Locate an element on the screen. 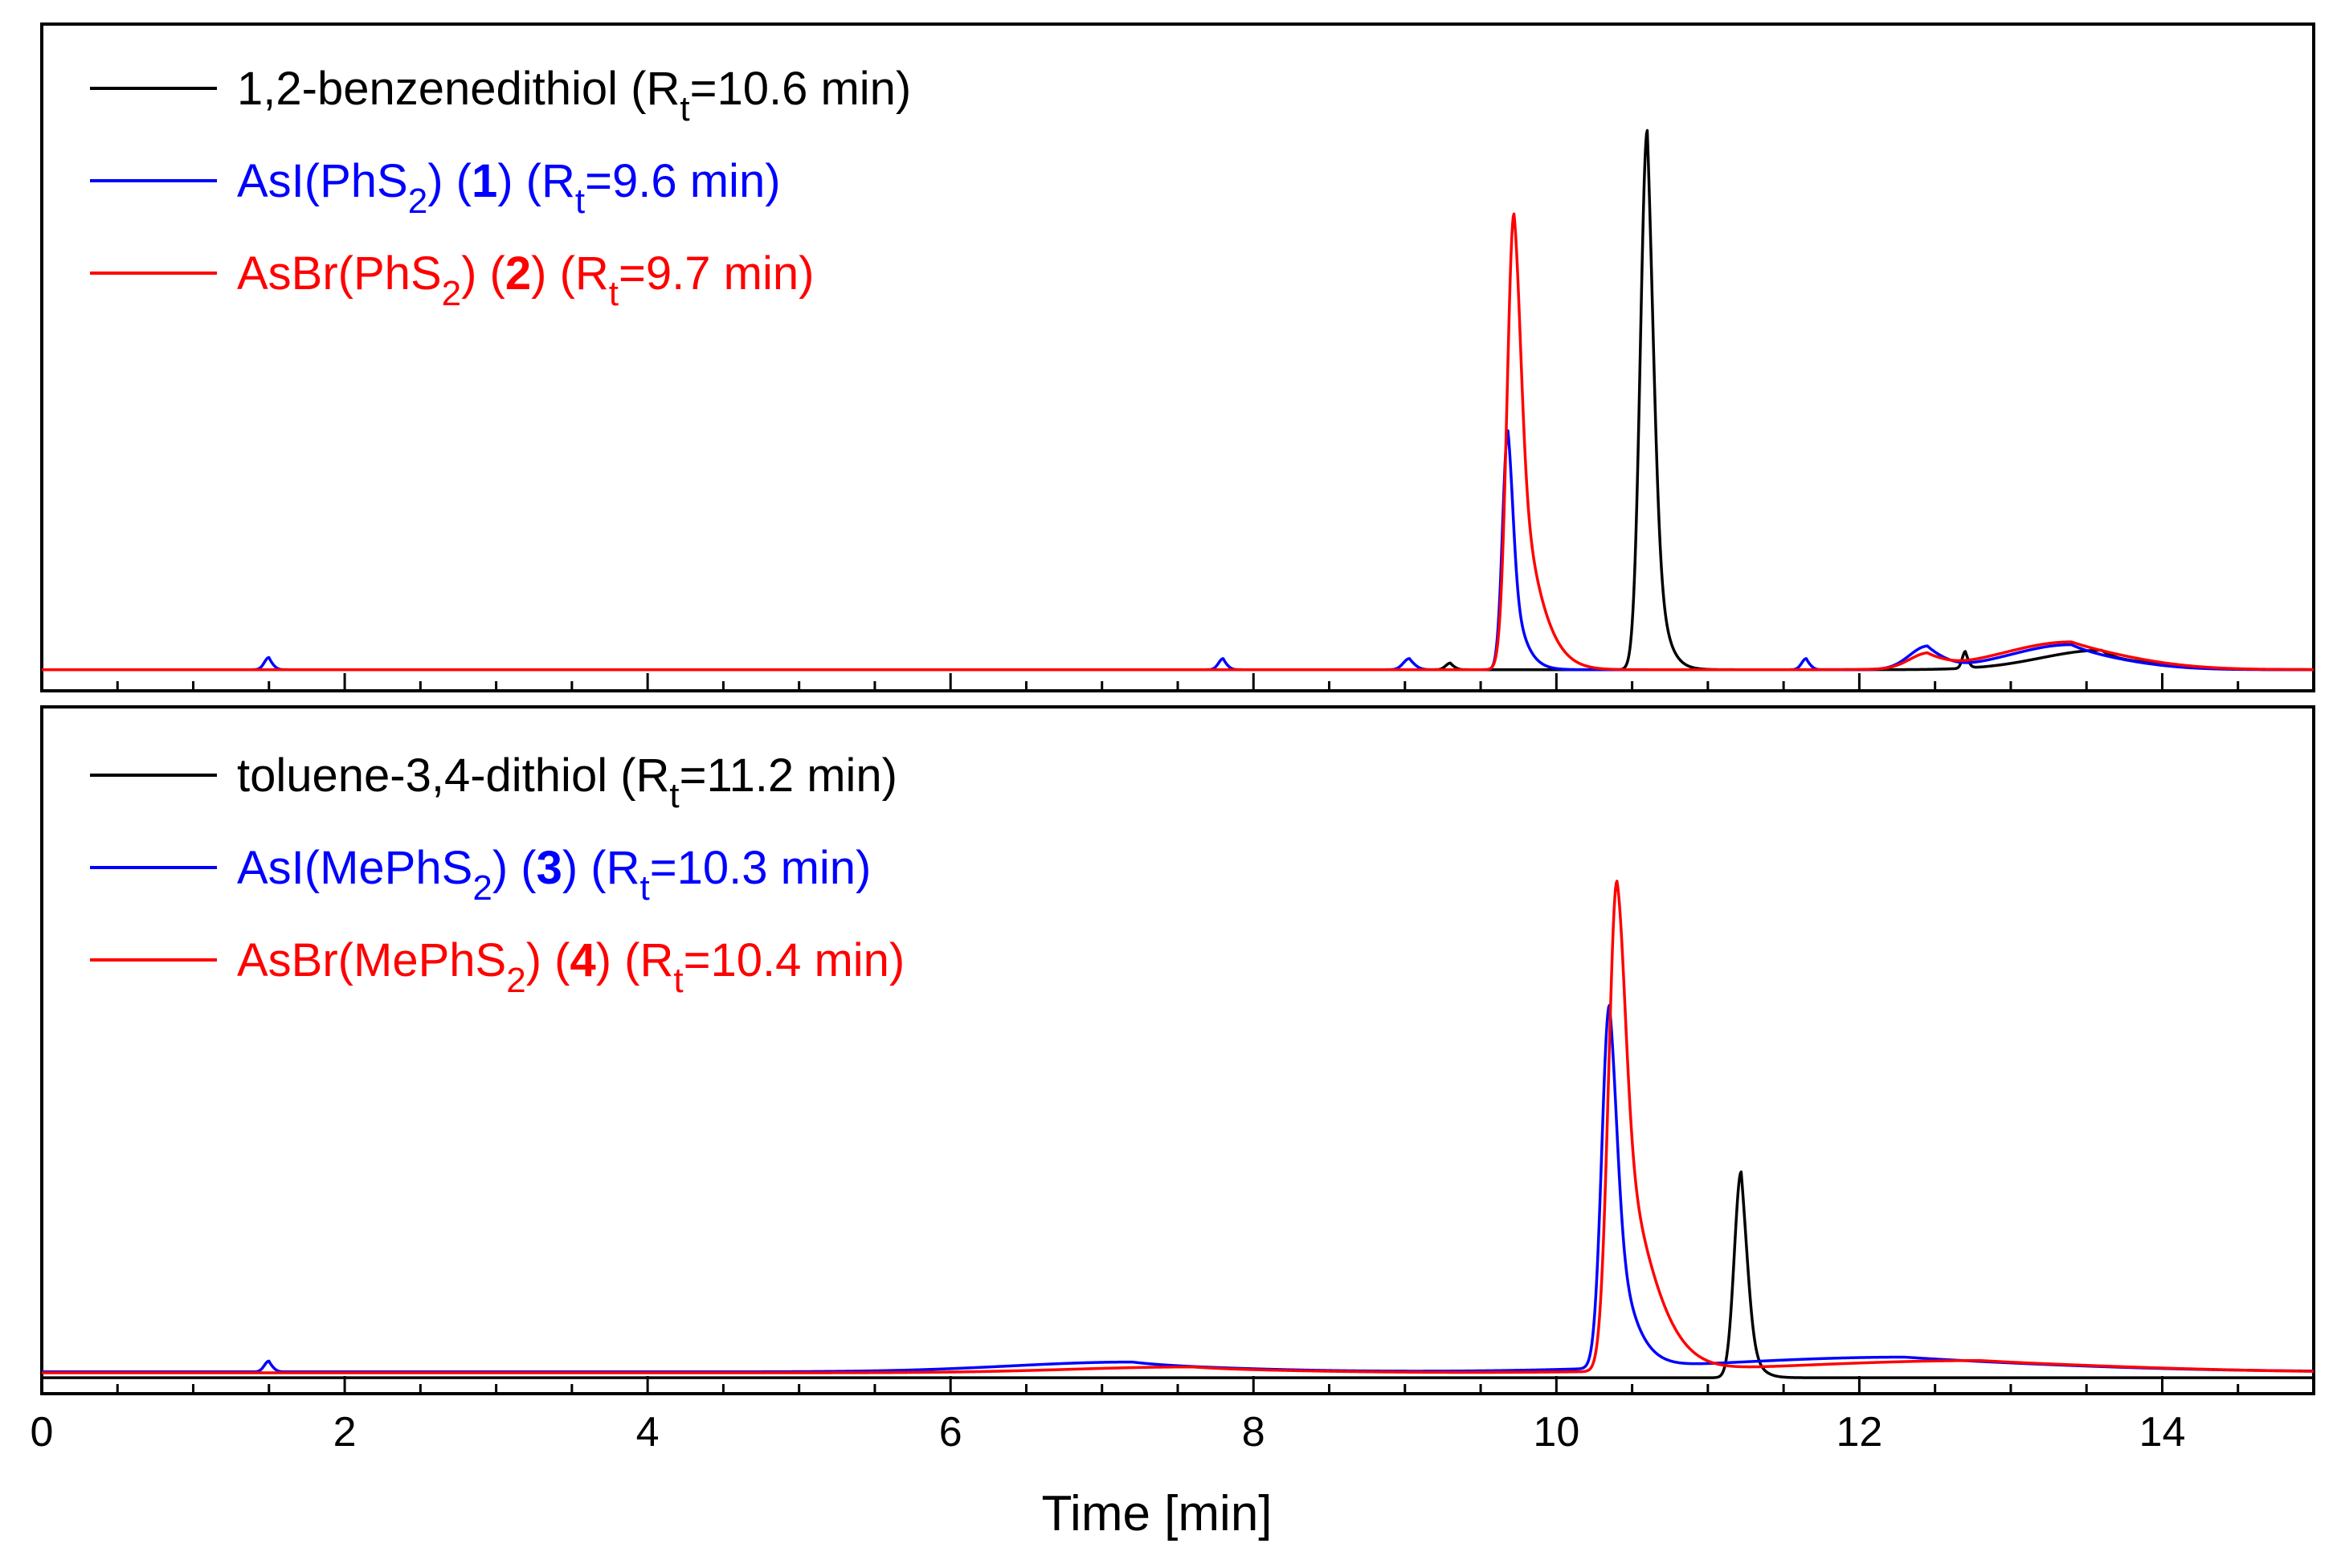 This screenshot has height=1568, width=2337. x-tick-label: 6 is located at coordinates (950, 1432).